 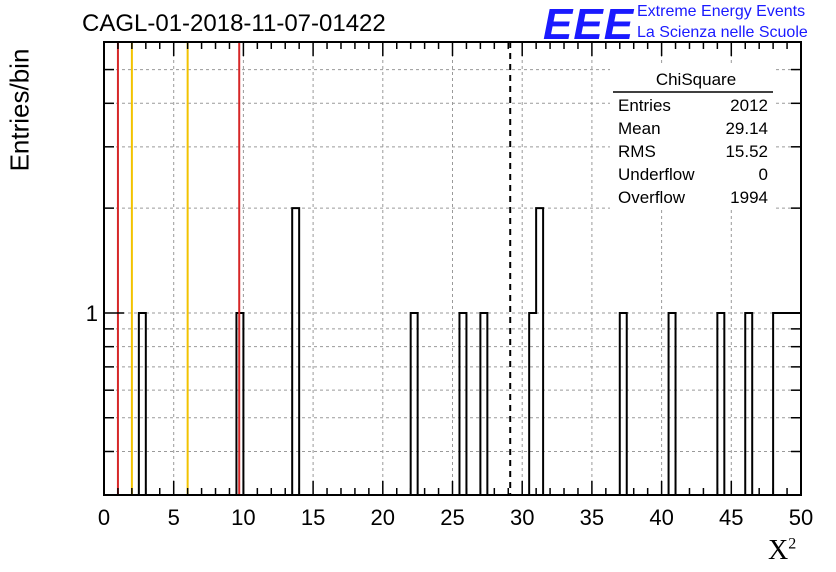 What do you see at coordinates (661, 517) in the screenshot?
I see `x-tick-label: 40` at bounding box center [661, 517].